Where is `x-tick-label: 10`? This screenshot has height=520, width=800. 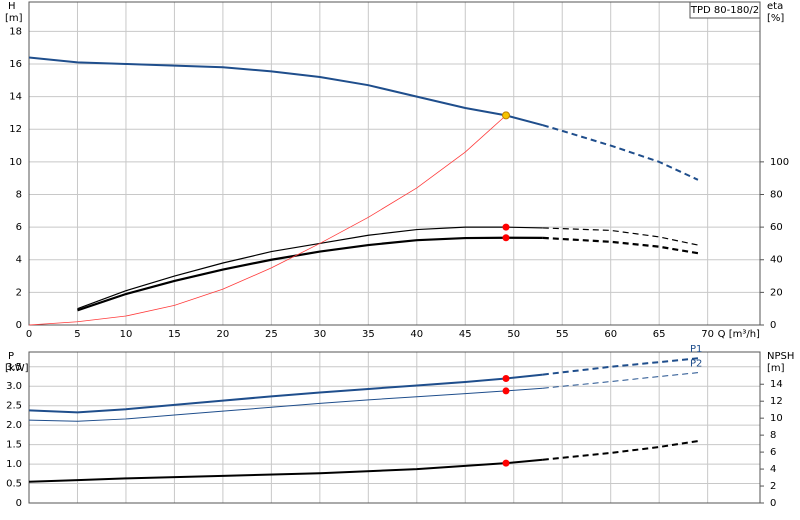 x-tick-label: 10 is located at coordinates (126, 334).